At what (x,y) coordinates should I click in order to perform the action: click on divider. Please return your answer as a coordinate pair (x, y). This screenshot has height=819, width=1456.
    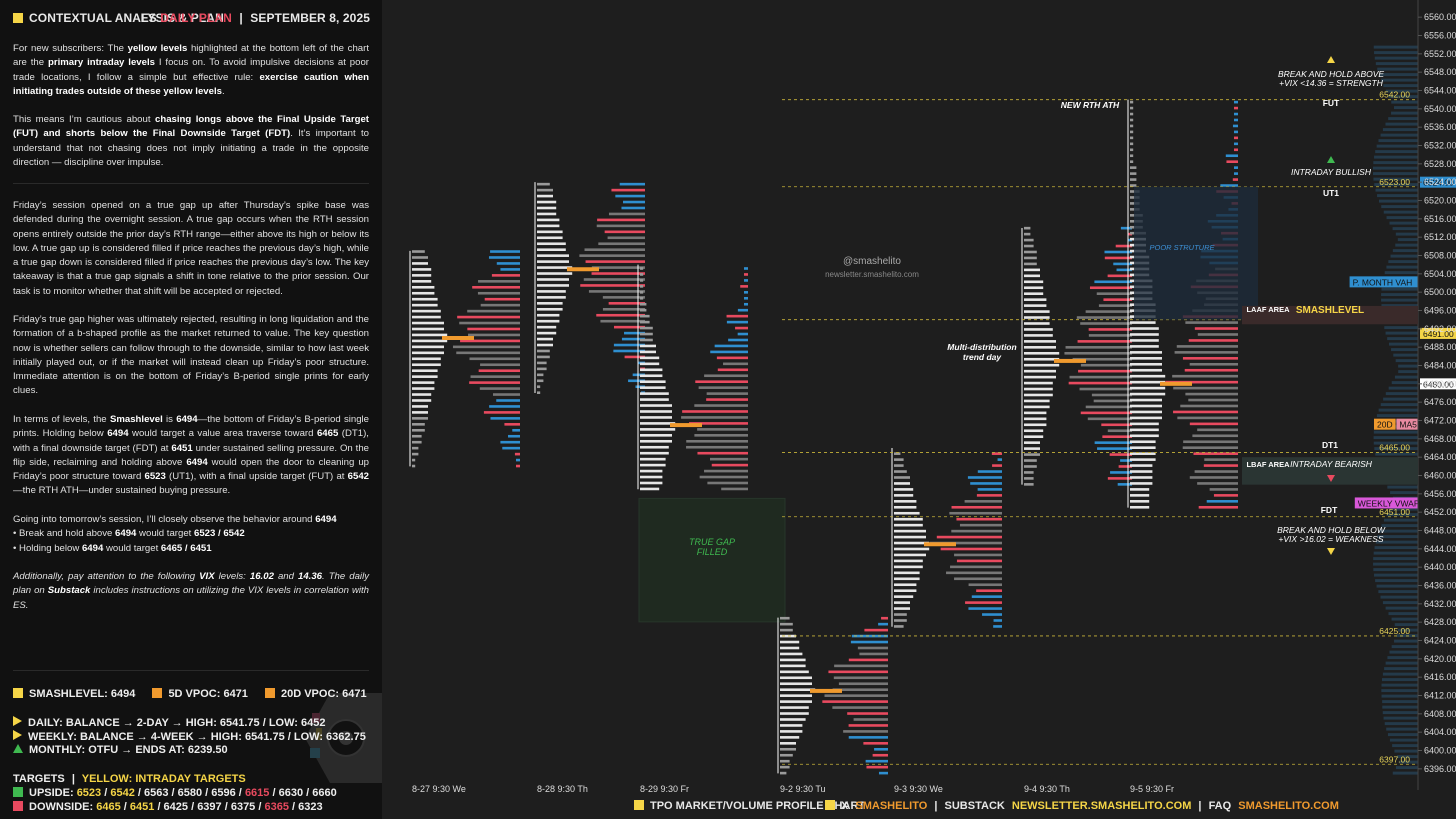
    Looking at the image, I should click on (191, 670).